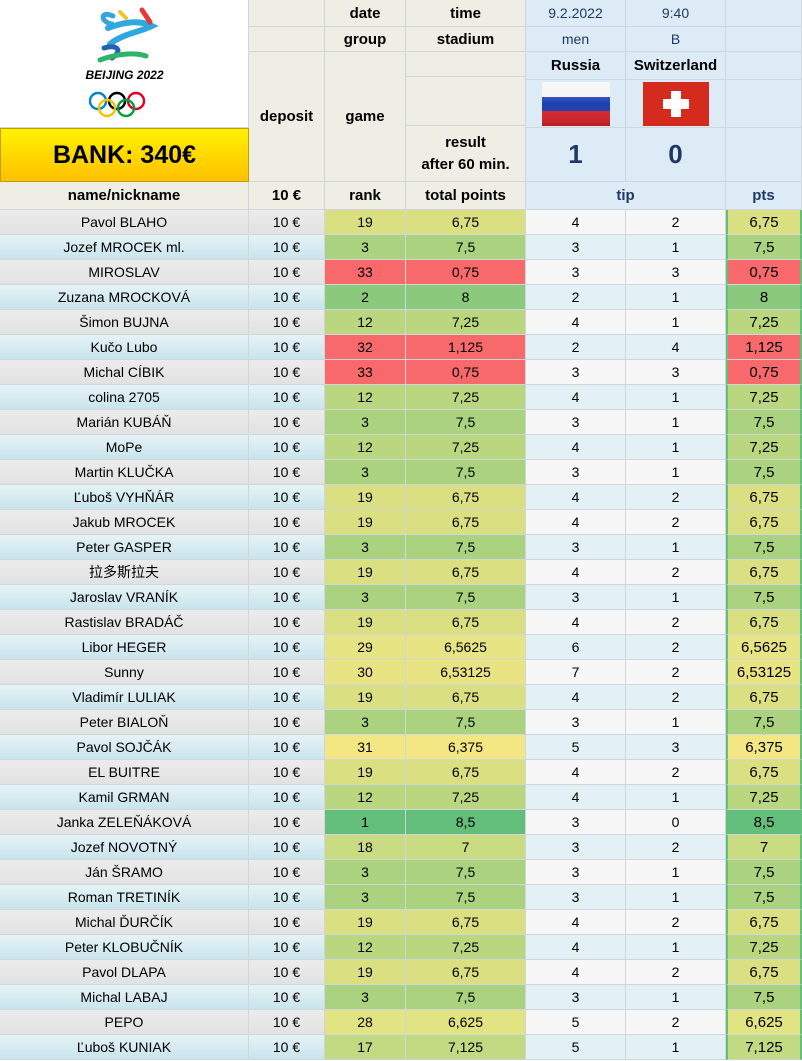 This screenshot has height=1061, width=802. Describe the element at coordinates (365, 372) in the screenshot. I see `row-rank: 33` at that location.